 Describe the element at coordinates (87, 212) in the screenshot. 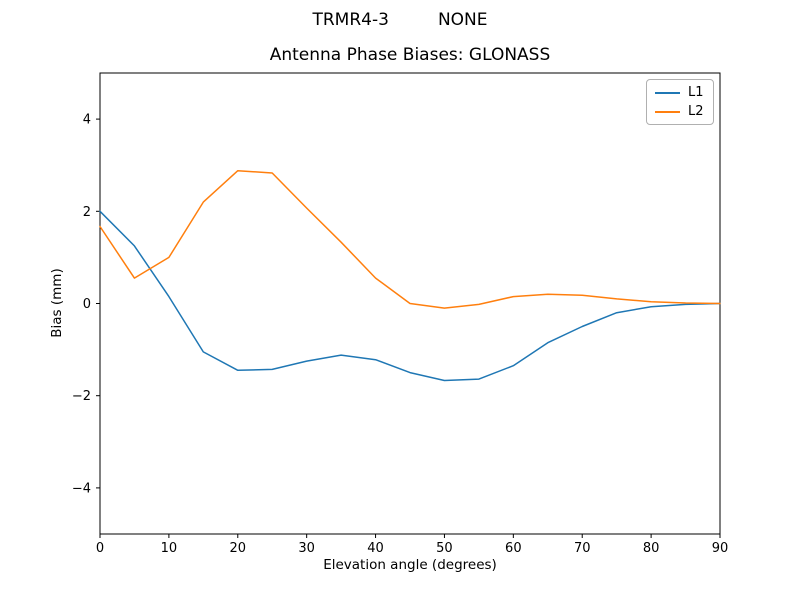

I see `y-tick-label: 2` at that location.